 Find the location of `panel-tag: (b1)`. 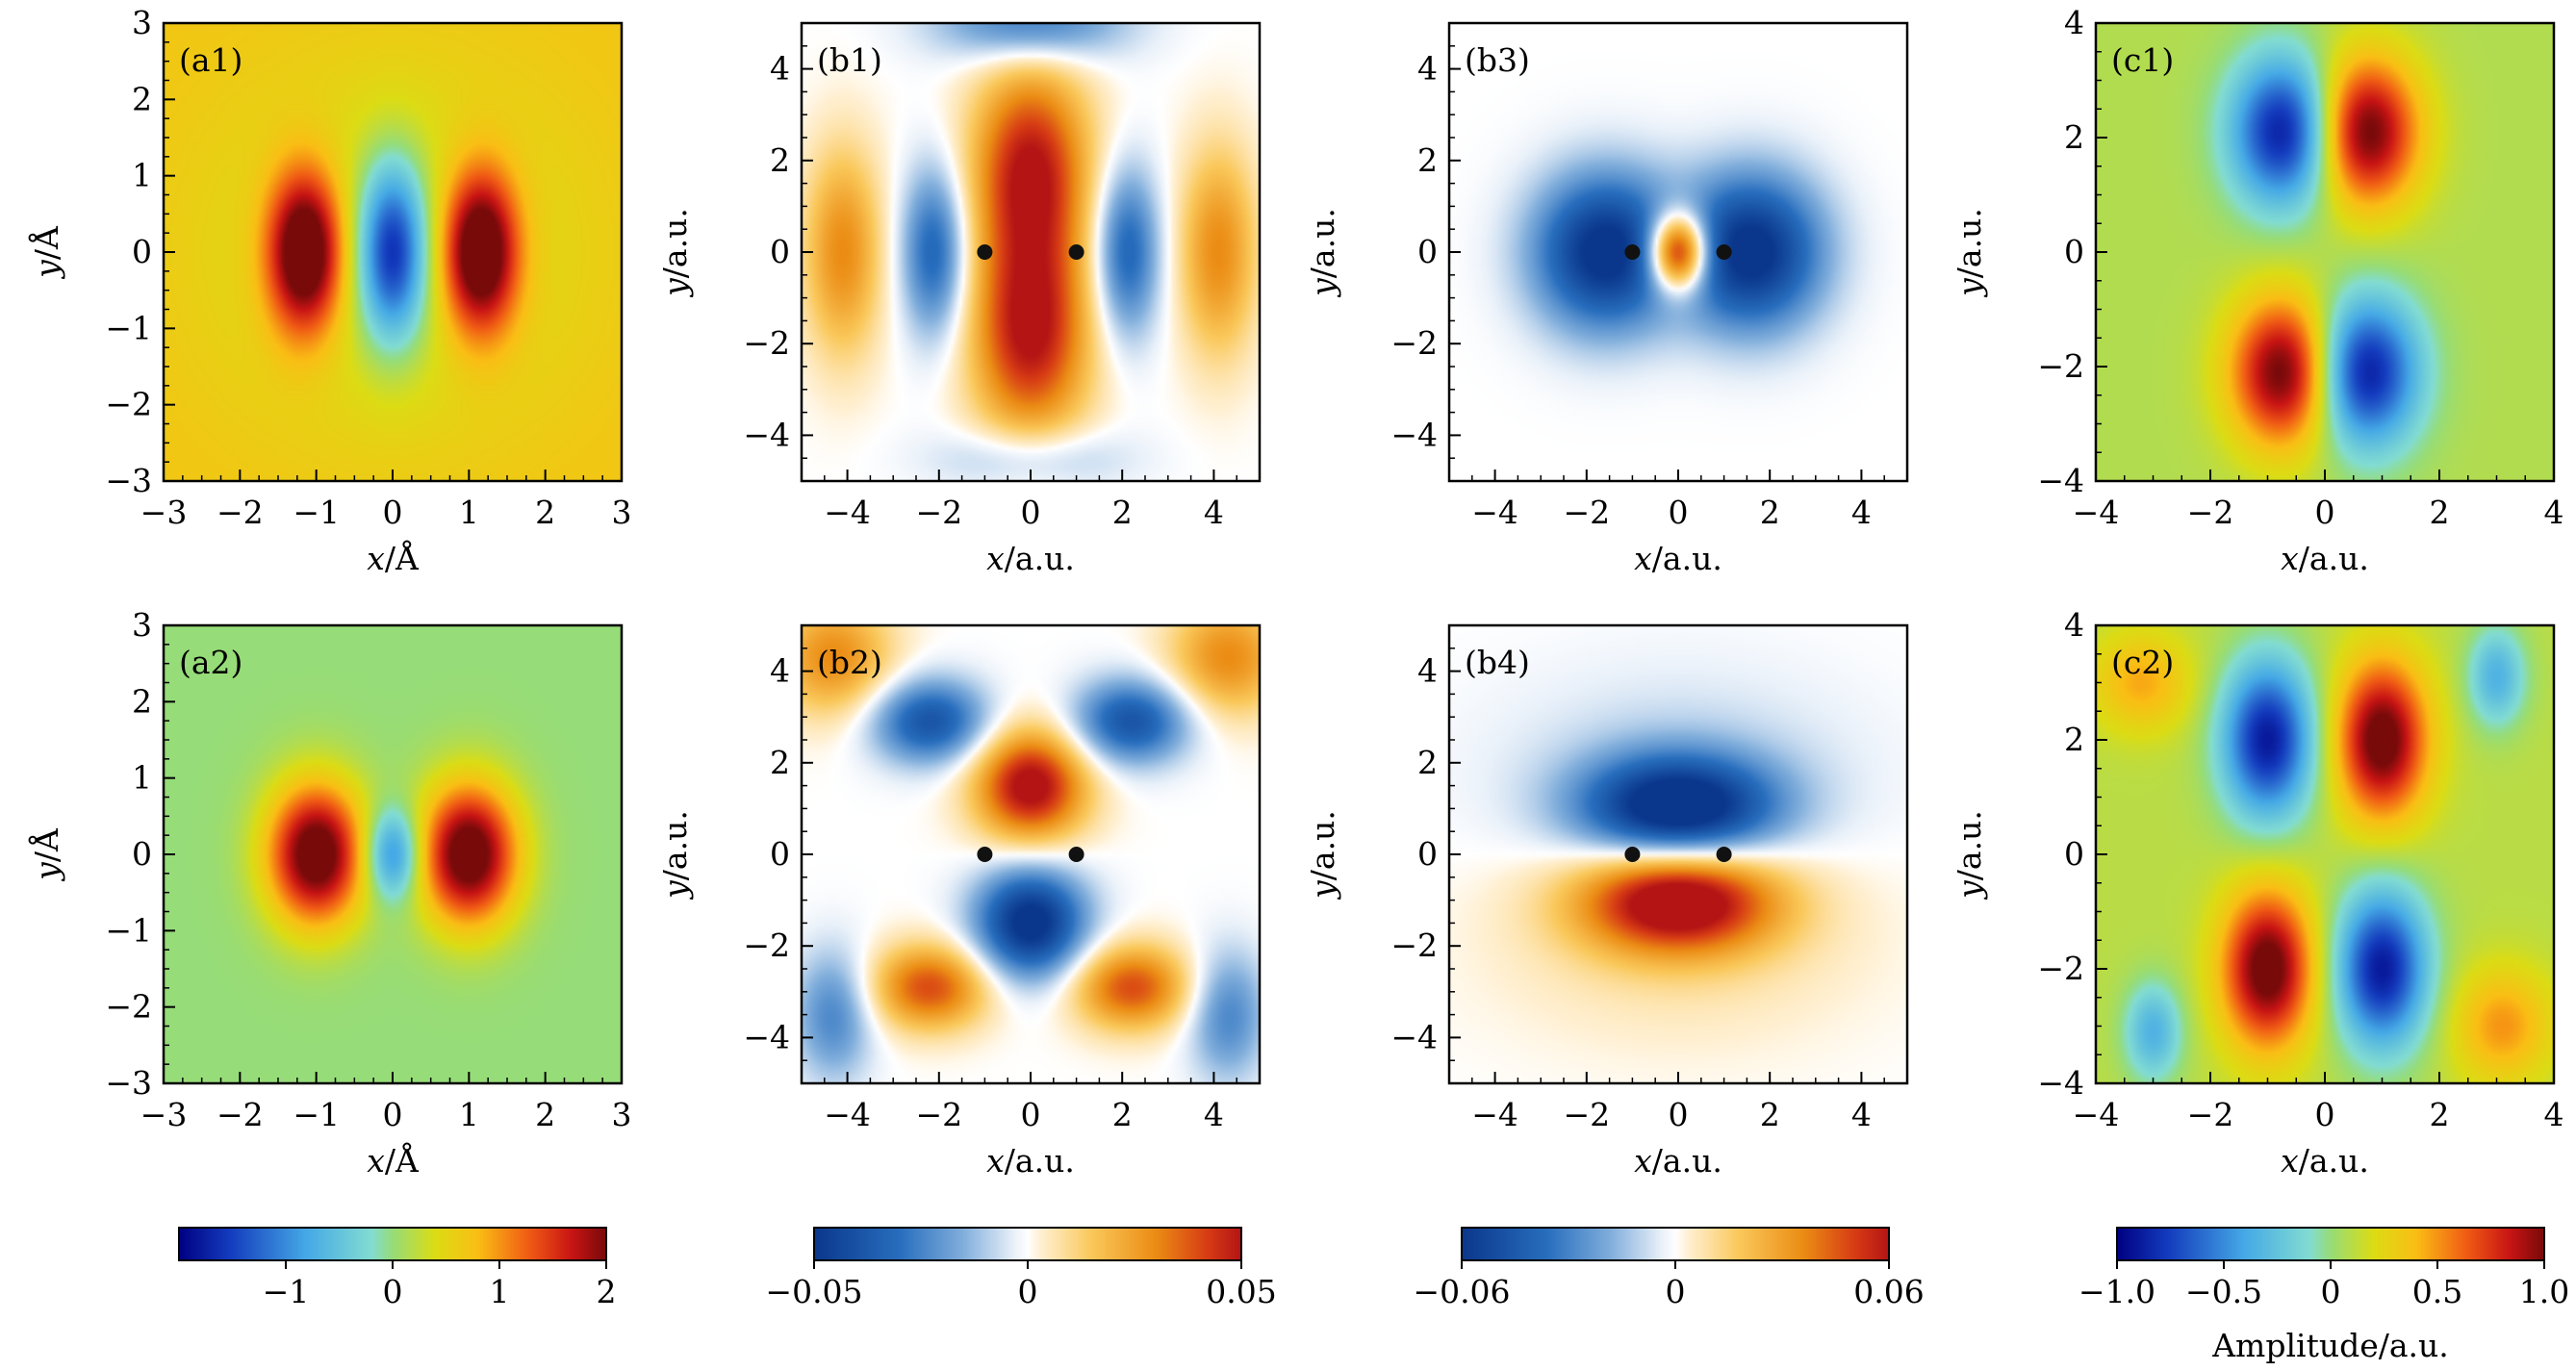

panel-tag: (b1) is located at coordinates (849, 60).